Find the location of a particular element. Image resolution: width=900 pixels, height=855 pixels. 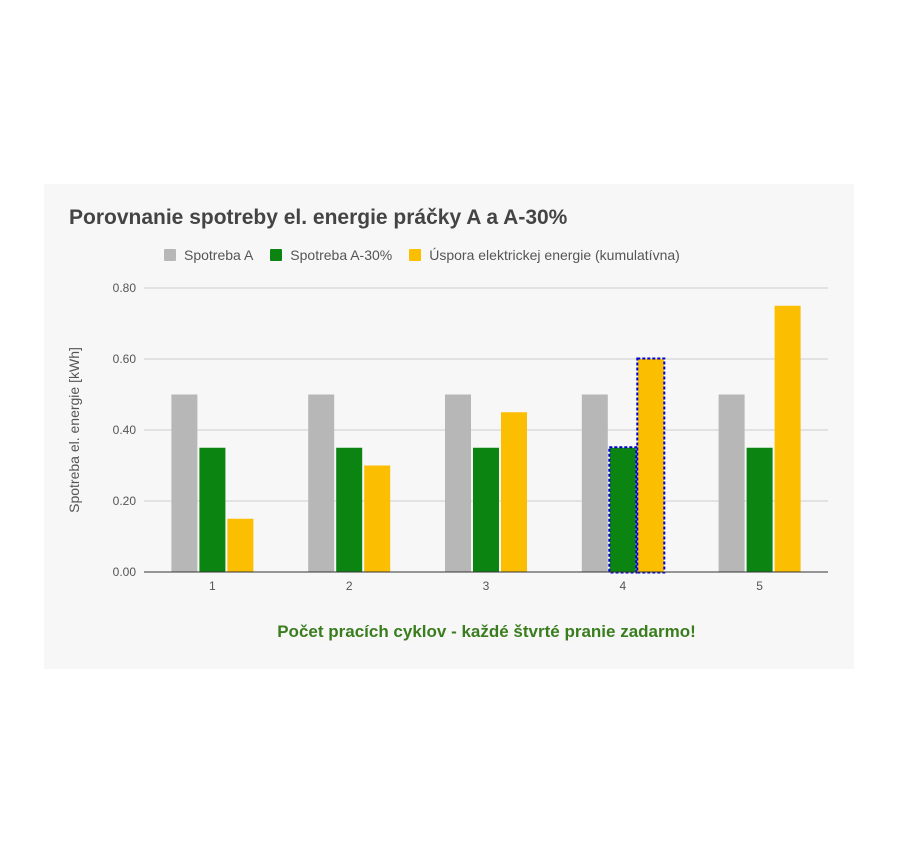

y-tick-label: 0.20 is located at coordinates (125, 501).